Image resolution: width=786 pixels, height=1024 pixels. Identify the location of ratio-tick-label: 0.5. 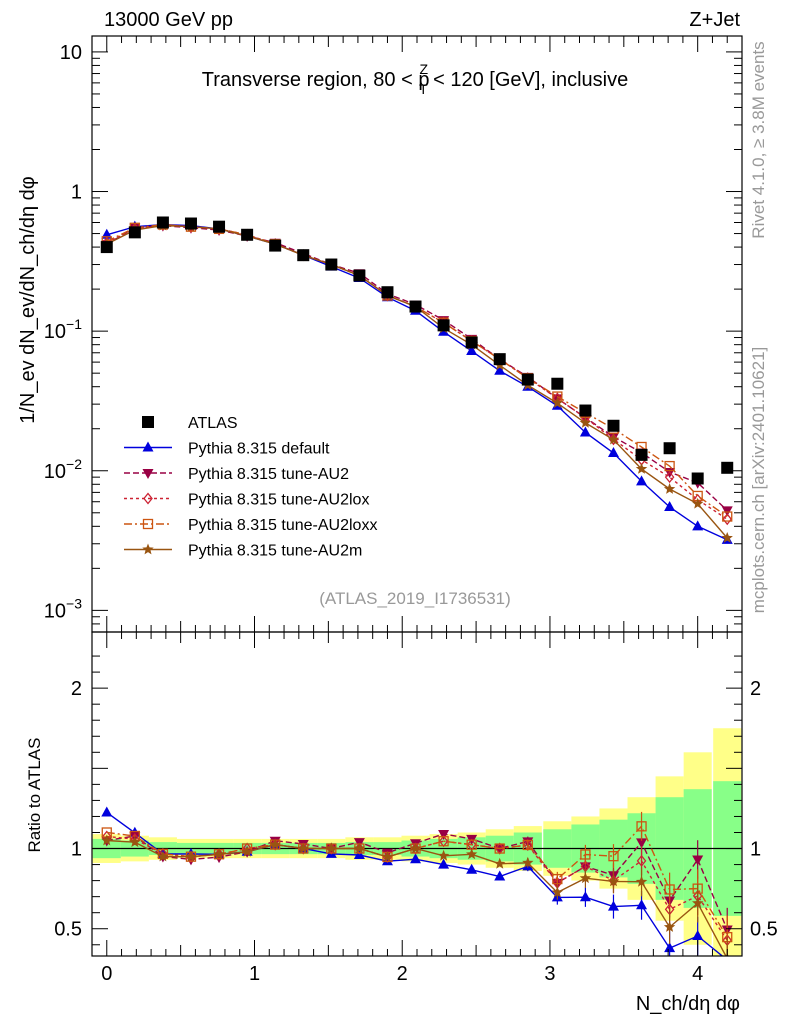
(68, 930).